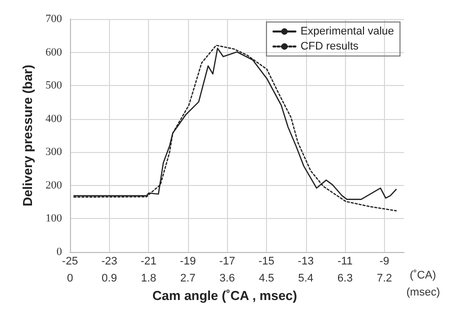 The image size is (450, 314). I want to click on x-tick-label: -9, so click(384, 262).